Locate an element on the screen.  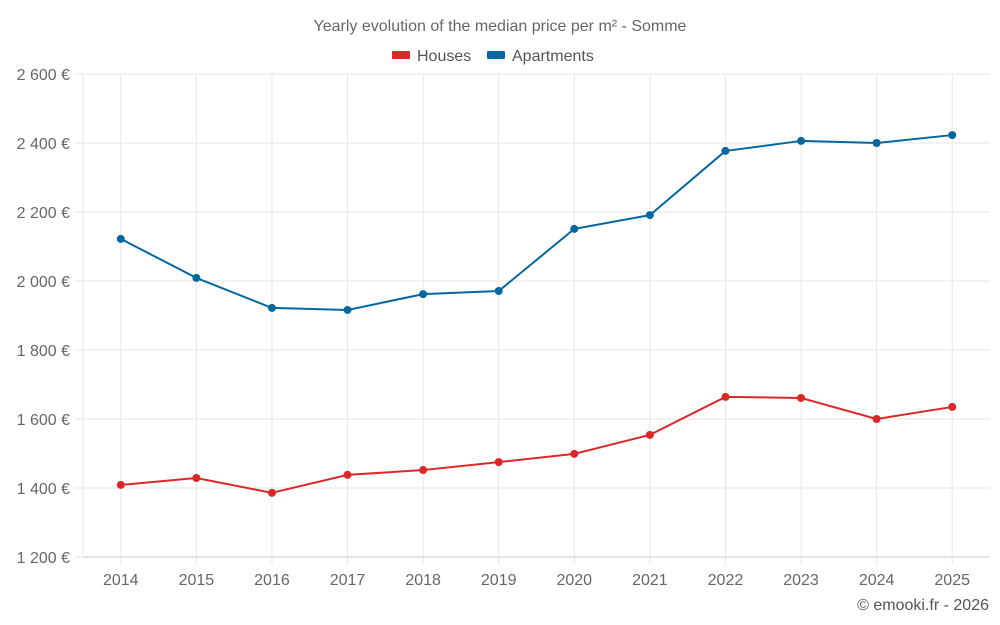
x-tick-label: 2014 is located at coordinates (121, 580).